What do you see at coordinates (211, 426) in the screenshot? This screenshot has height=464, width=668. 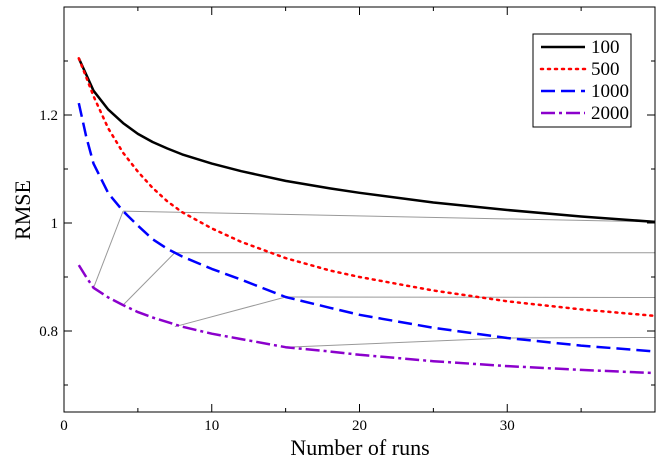 I see `x-tick-label: 10` at bounding box center [211, 426].